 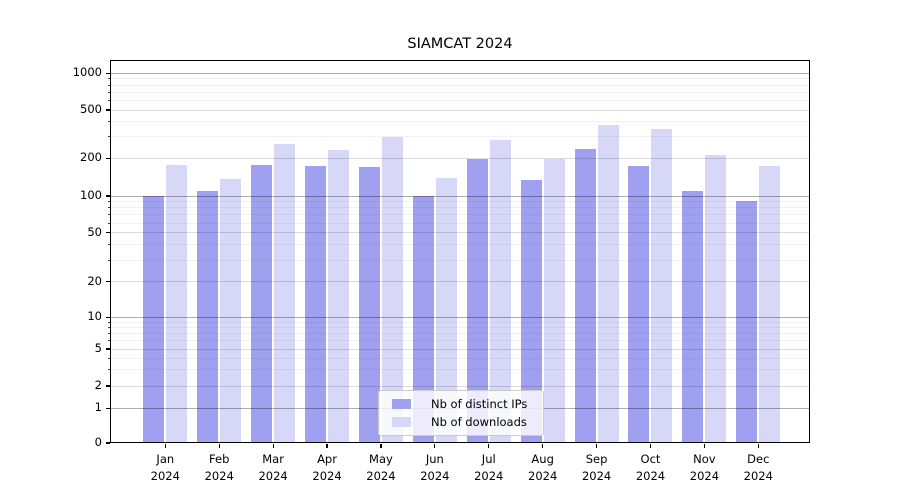 I want to click on bar-distinct-ips-aug, so click(x=531, y=311).